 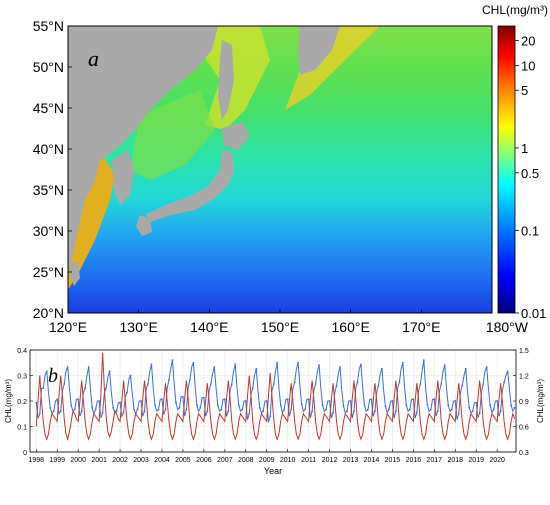 What do you see at coordinates (280, 327) in the screenshot?
I see `map-x-tick-label: 150°E` at bounding box center [280, 327].